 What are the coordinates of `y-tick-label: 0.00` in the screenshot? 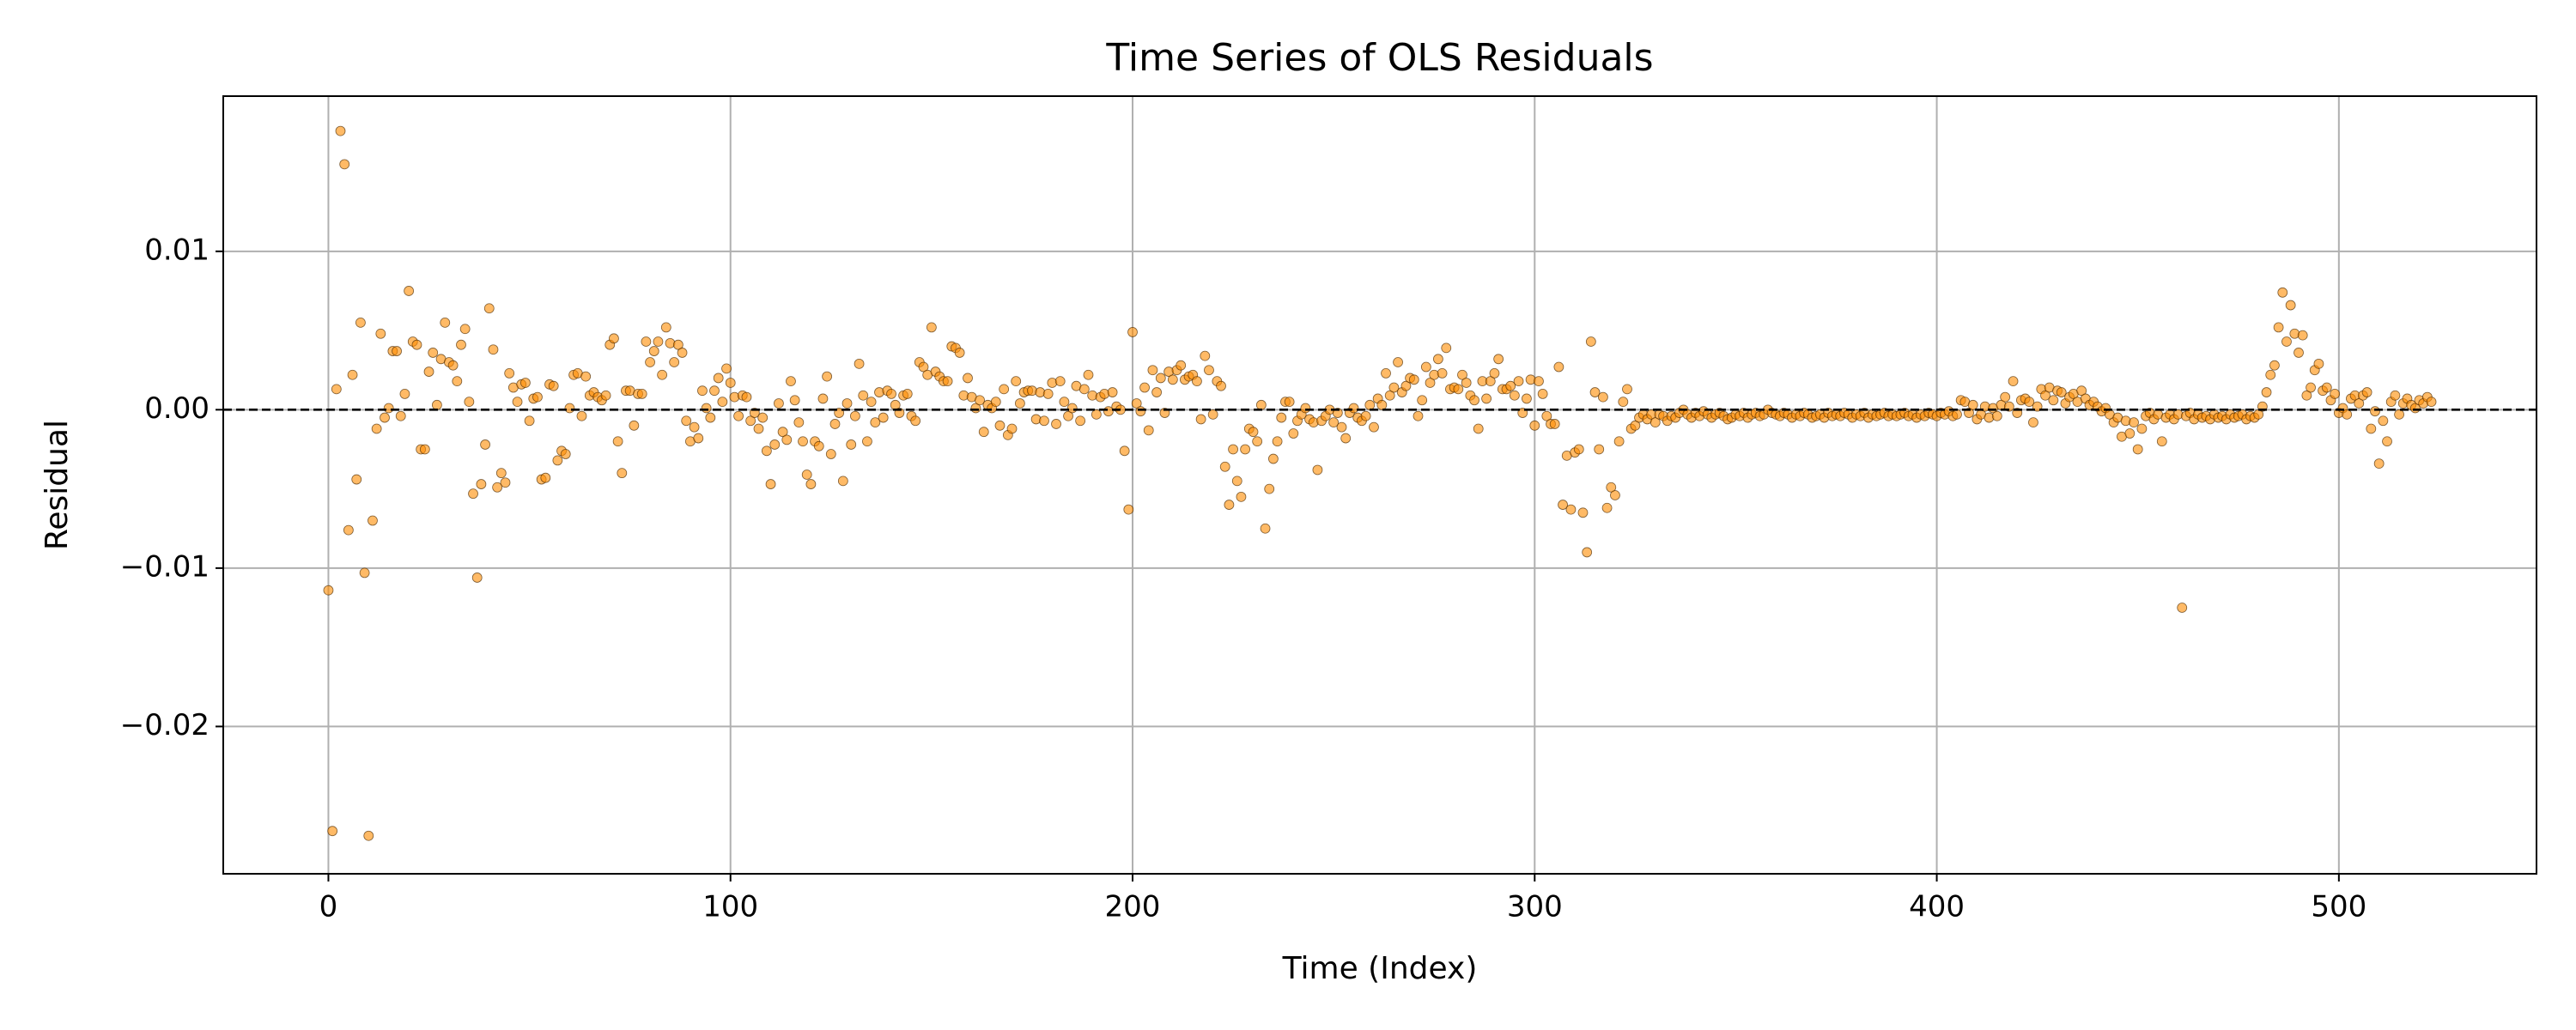 It's located at (177, 408).